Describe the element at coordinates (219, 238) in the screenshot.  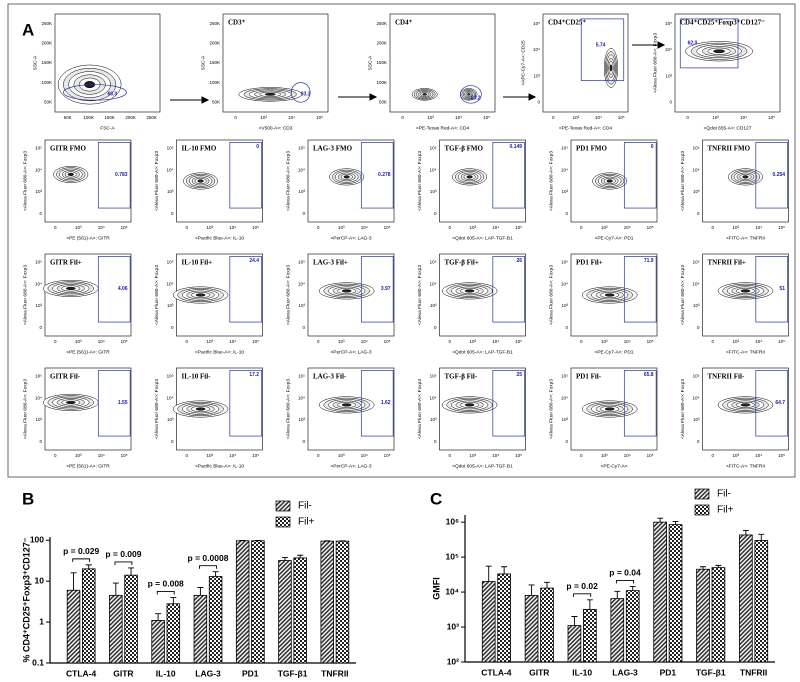
I see `x-axis-label: <Pacific Blue-A>: IL-10` at that location.